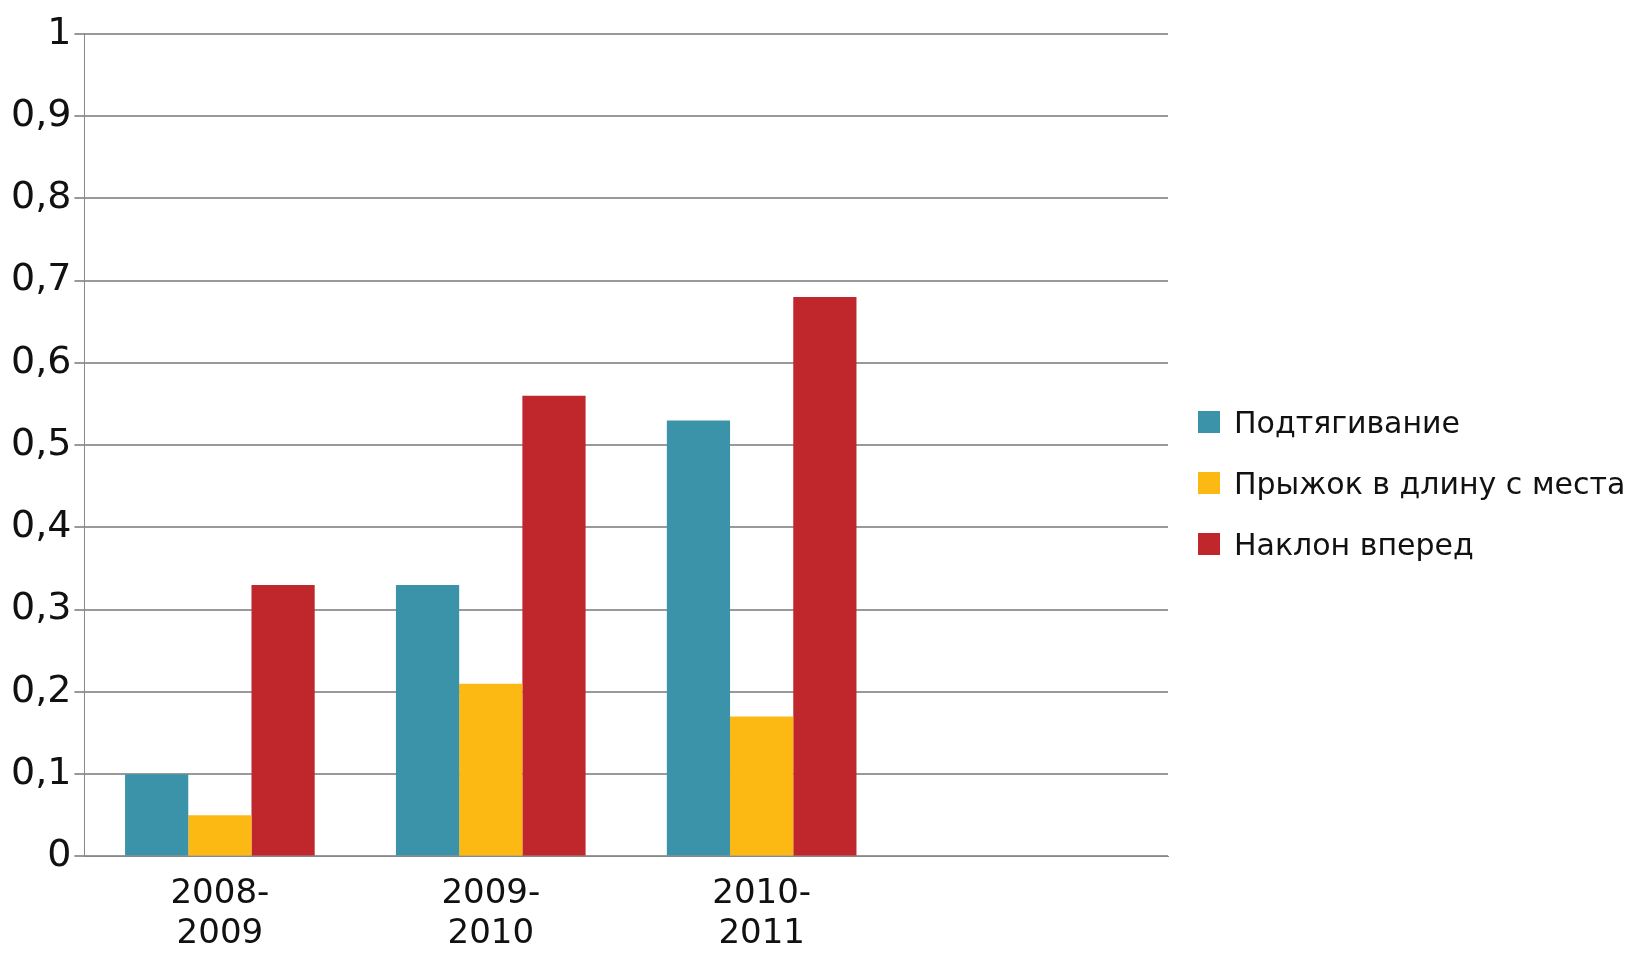 This screenshot has width=1652, height=975. I want to click on y-tick-label: 1, so click(59, 30).